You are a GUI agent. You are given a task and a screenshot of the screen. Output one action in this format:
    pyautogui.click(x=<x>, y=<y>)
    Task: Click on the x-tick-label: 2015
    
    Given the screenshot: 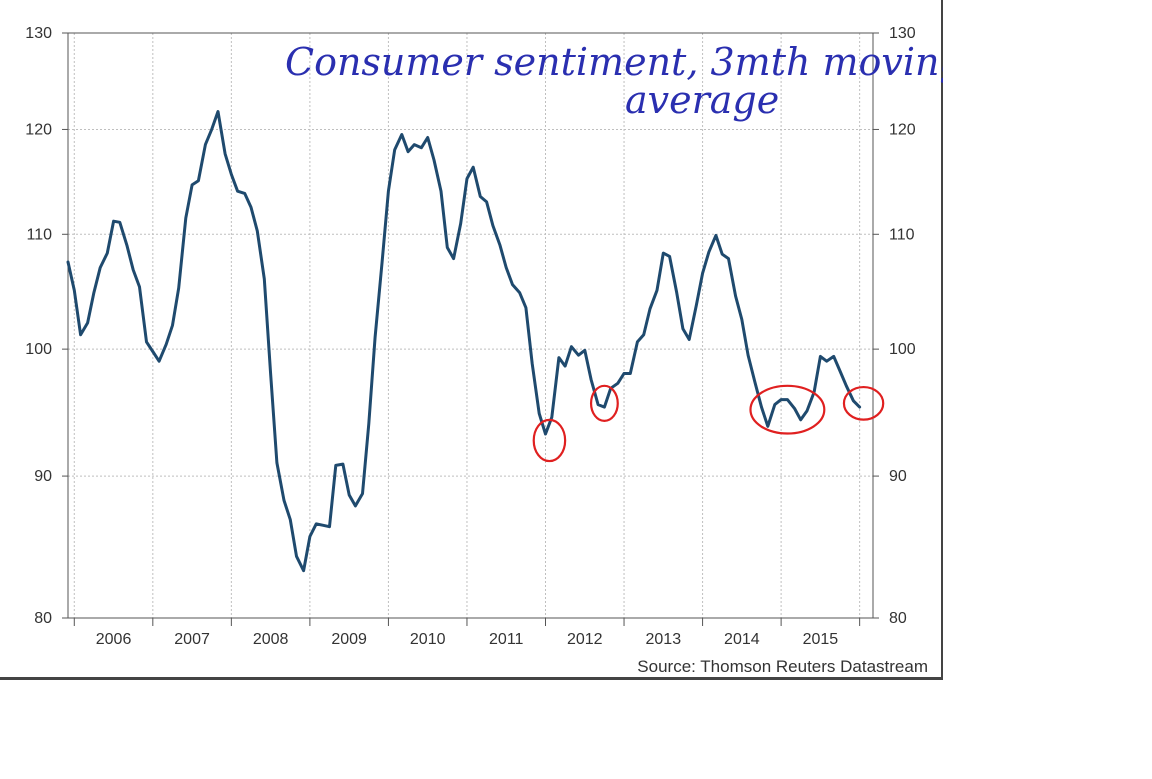 What is the action you would take?
    pyautogui.click(x=821, y=639)
    